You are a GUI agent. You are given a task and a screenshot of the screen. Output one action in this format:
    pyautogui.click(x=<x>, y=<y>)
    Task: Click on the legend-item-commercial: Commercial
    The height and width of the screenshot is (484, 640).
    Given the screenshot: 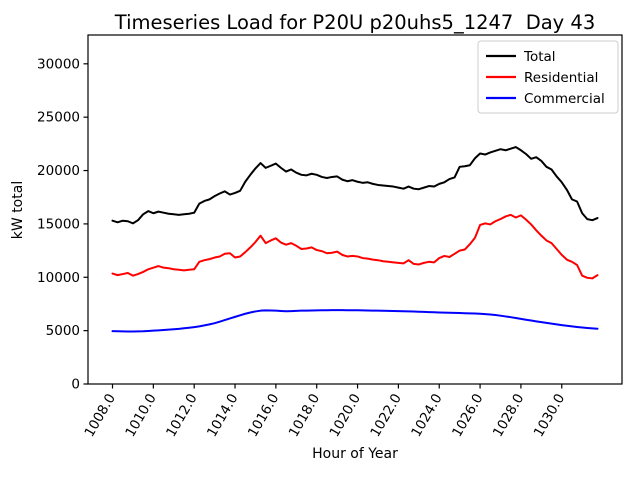 What is the action you would take?
    pyautogui.click(x=545, y=99)
    